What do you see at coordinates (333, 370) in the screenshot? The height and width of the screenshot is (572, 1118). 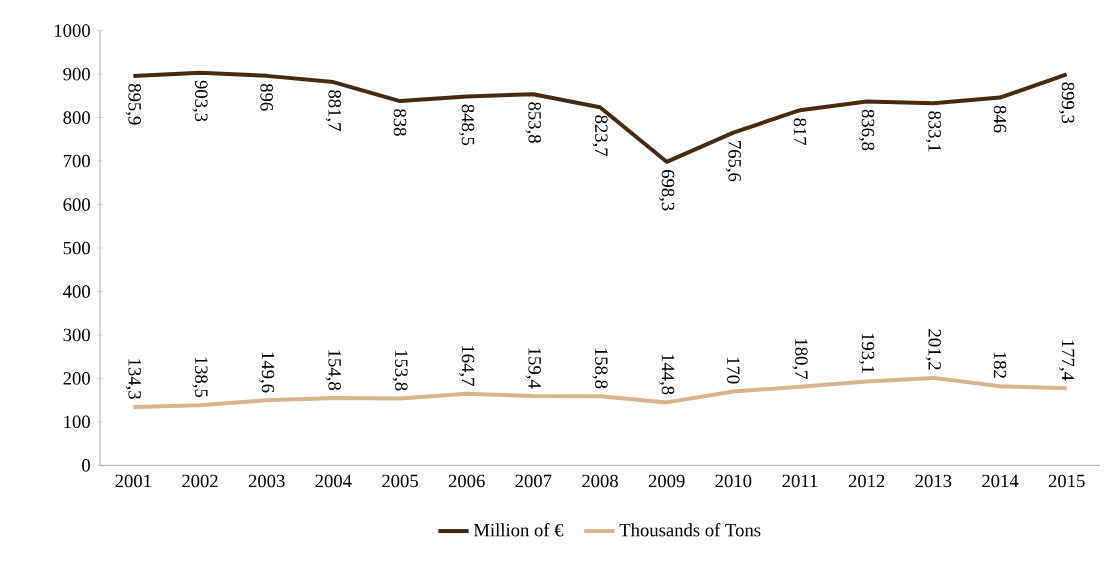 I see `data-label: 154,8` at bounding box center [333, 370].